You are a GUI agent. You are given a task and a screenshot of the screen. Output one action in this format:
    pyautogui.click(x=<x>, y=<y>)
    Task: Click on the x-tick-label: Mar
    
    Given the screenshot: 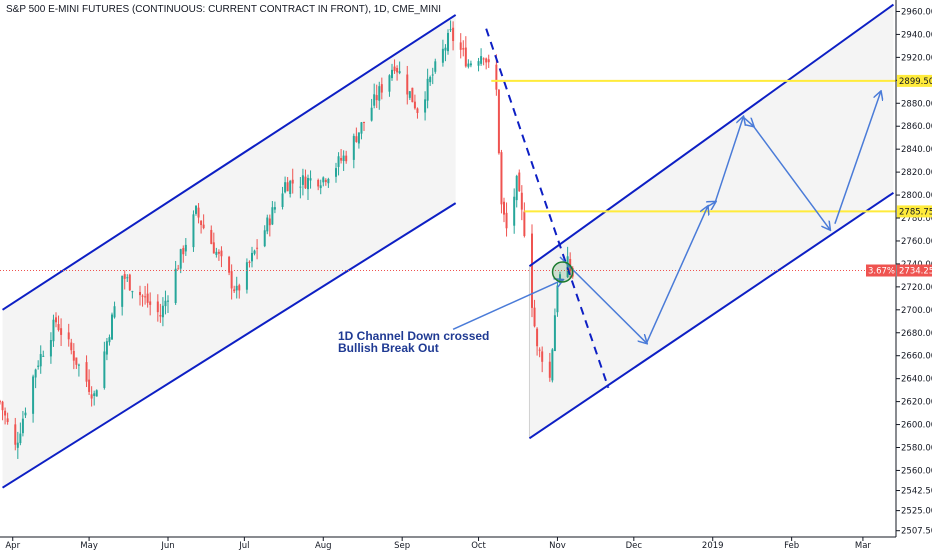 What is the action you would take?
    pyautogui.click(x=863, y=545)
    